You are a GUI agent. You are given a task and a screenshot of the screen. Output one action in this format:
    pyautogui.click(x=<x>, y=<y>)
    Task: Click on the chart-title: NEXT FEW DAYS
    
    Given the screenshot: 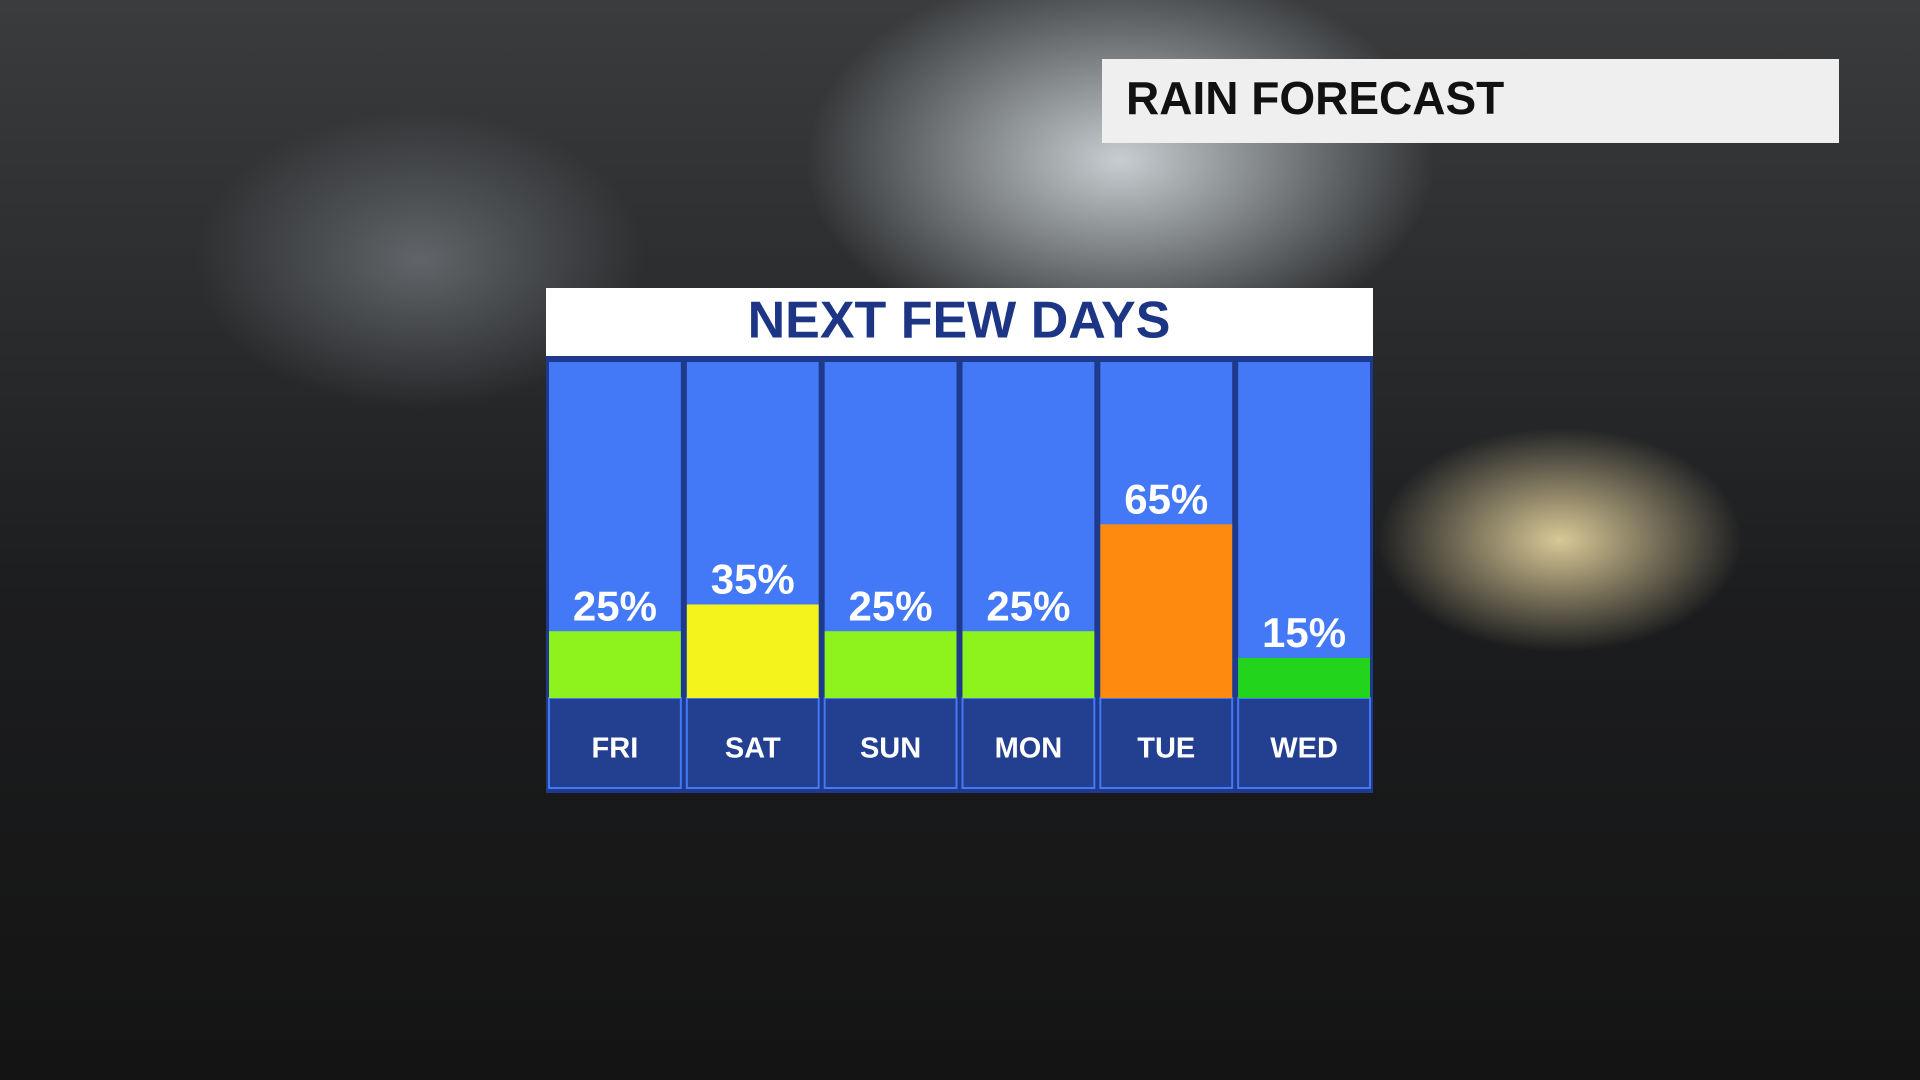 What is the action you would take?
    pyautogui.click(x=959, y=321)
    